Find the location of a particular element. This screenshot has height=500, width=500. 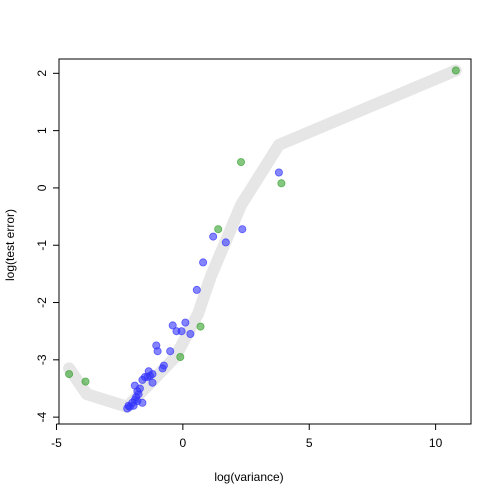

y-axis-title: log(test error) is located at coordinates (10, 245).